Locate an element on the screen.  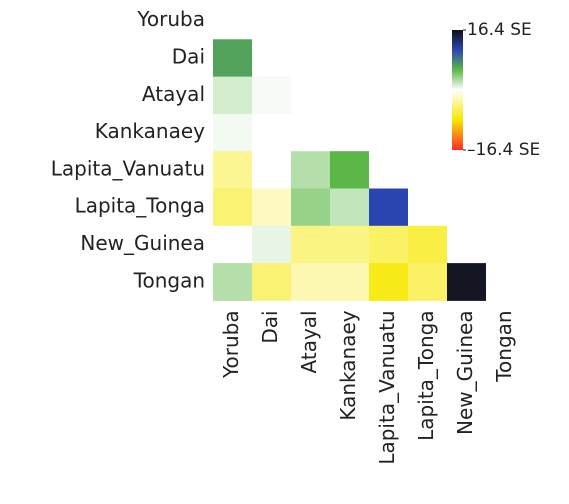
column-label: Atayal is located at coordinates (309, 341).